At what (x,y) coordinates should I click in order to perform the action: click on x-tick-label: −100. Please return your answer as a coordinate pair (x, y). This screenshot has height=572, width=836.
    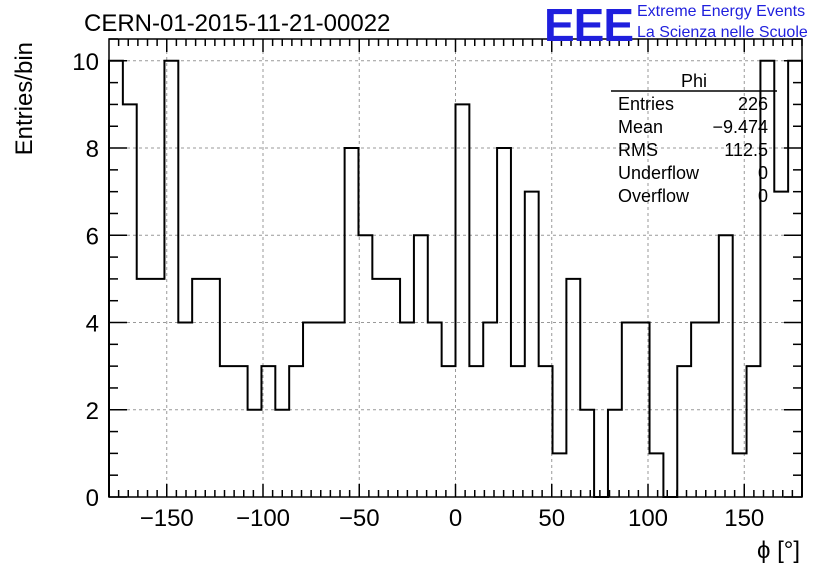
    Looking at the image, I should click on (263, 518).